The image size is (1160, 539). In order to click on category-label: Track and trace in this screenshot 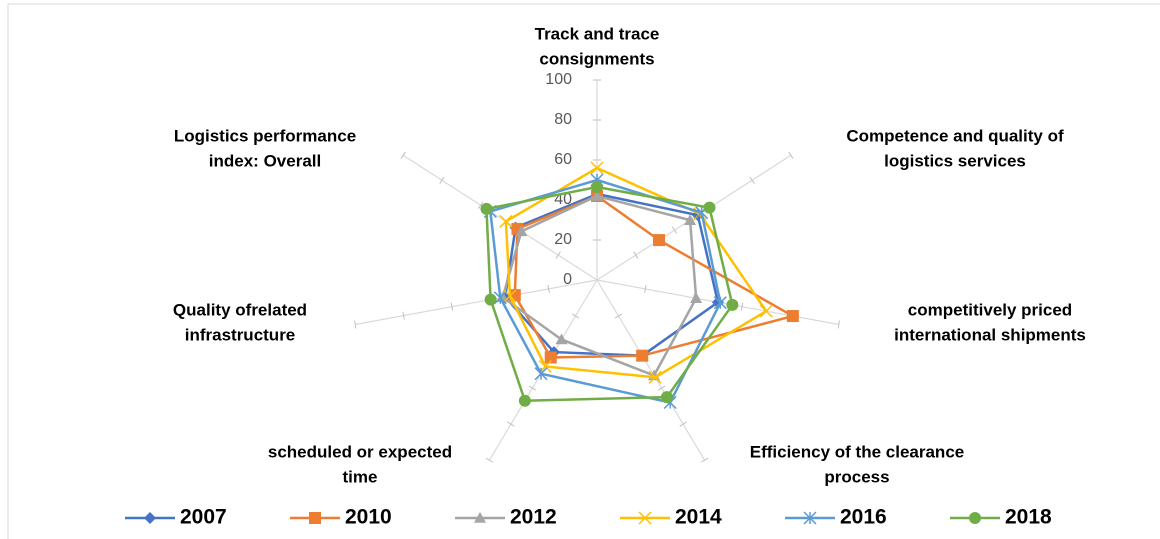, I will do `click(597, 33)`.